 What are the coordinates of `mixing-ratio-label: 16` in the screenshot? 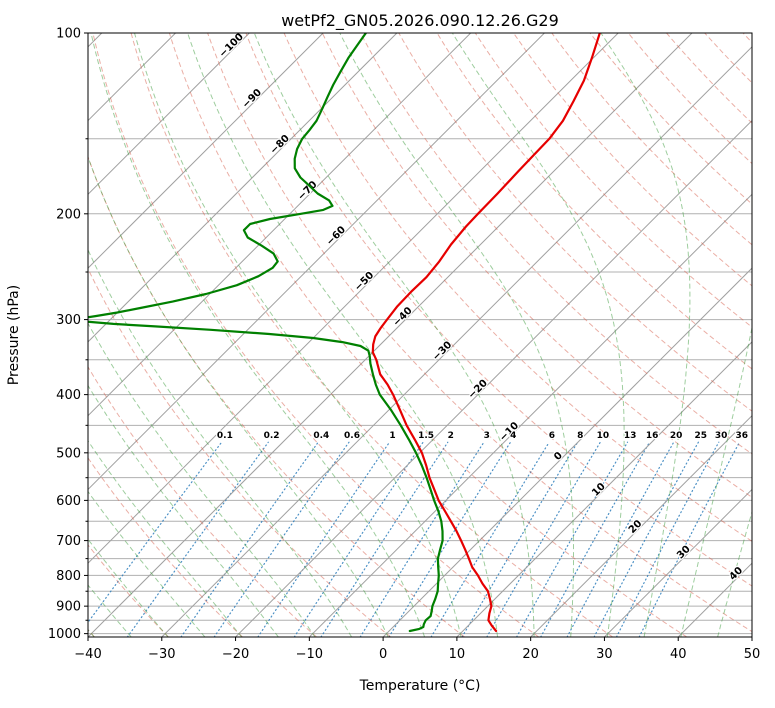 It's located at (652, 436).